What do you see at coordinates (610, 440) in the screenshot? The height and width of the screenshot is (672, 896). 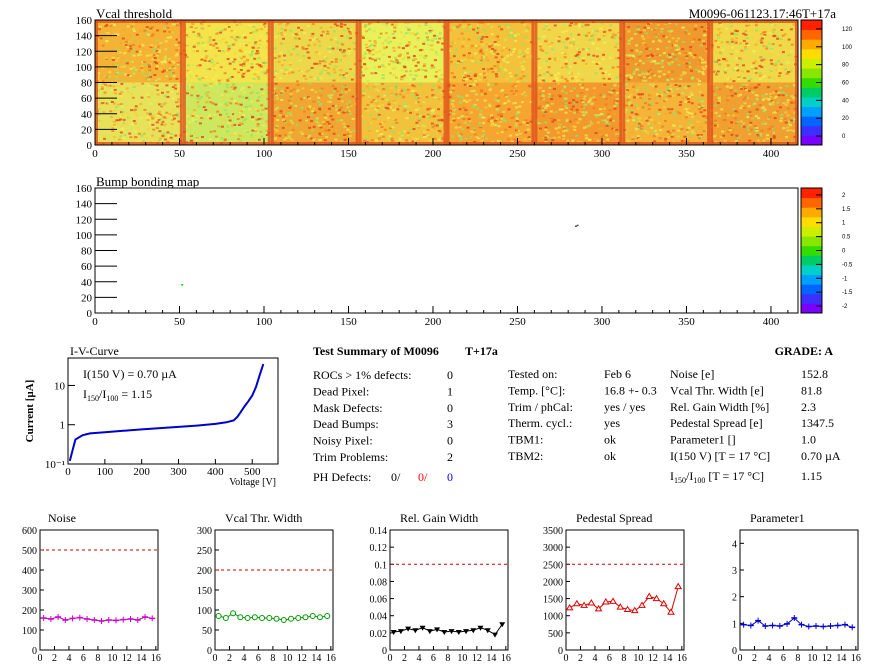 I see `summary-condition-value: ok` at bounding box center [610, 440].